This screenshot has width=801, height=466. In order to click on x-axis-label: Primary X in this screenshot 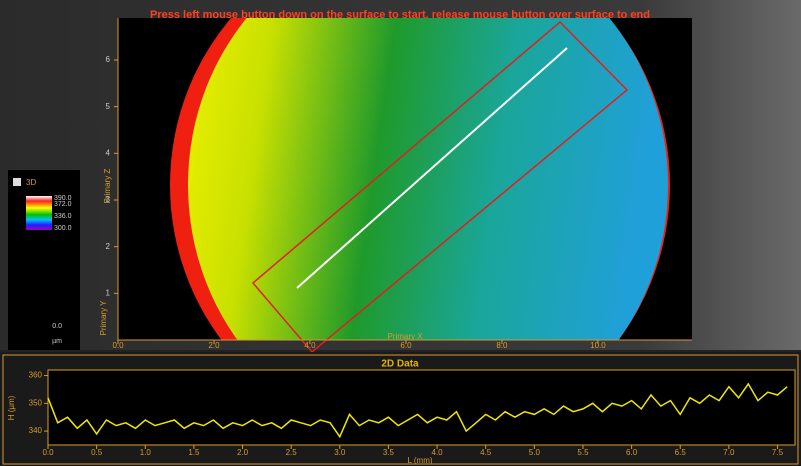, I will do `click(405, 336)`.